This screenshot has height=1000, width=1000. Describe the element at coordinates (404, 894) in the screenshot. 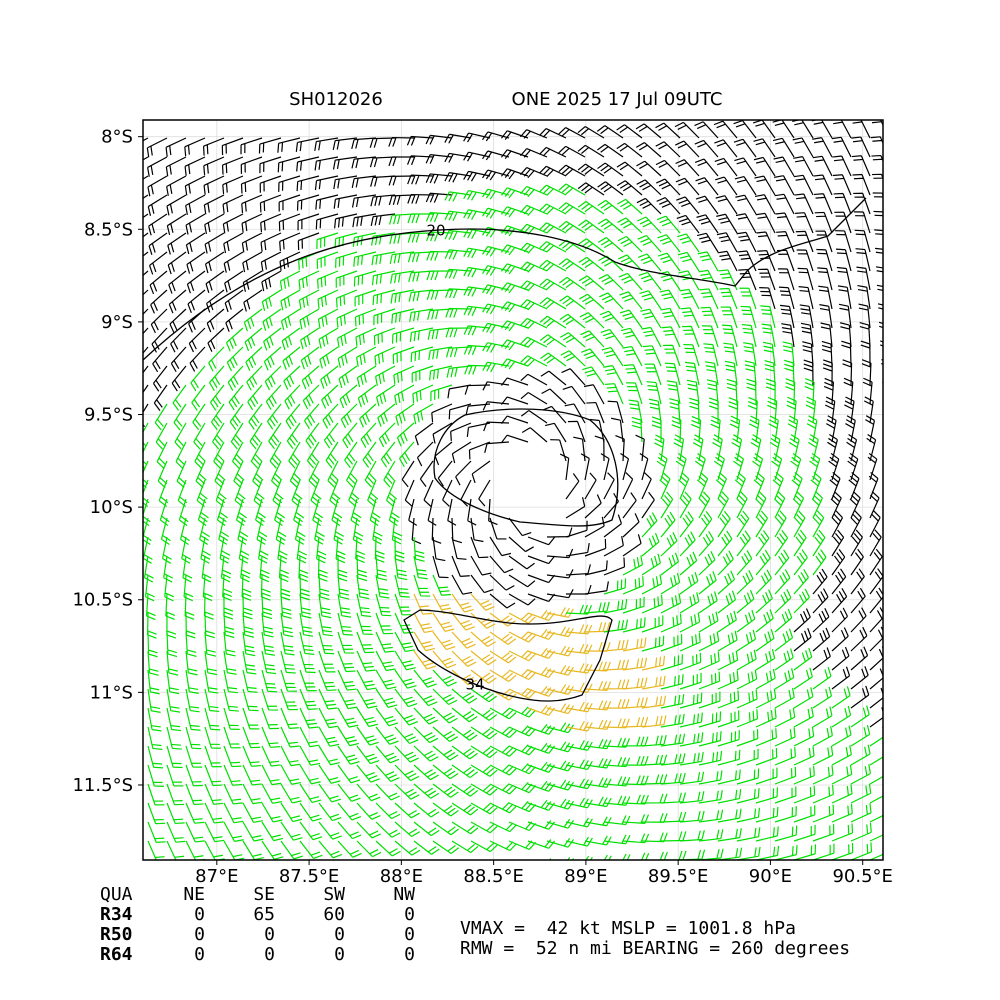

I see `table-header: NW` at that location.